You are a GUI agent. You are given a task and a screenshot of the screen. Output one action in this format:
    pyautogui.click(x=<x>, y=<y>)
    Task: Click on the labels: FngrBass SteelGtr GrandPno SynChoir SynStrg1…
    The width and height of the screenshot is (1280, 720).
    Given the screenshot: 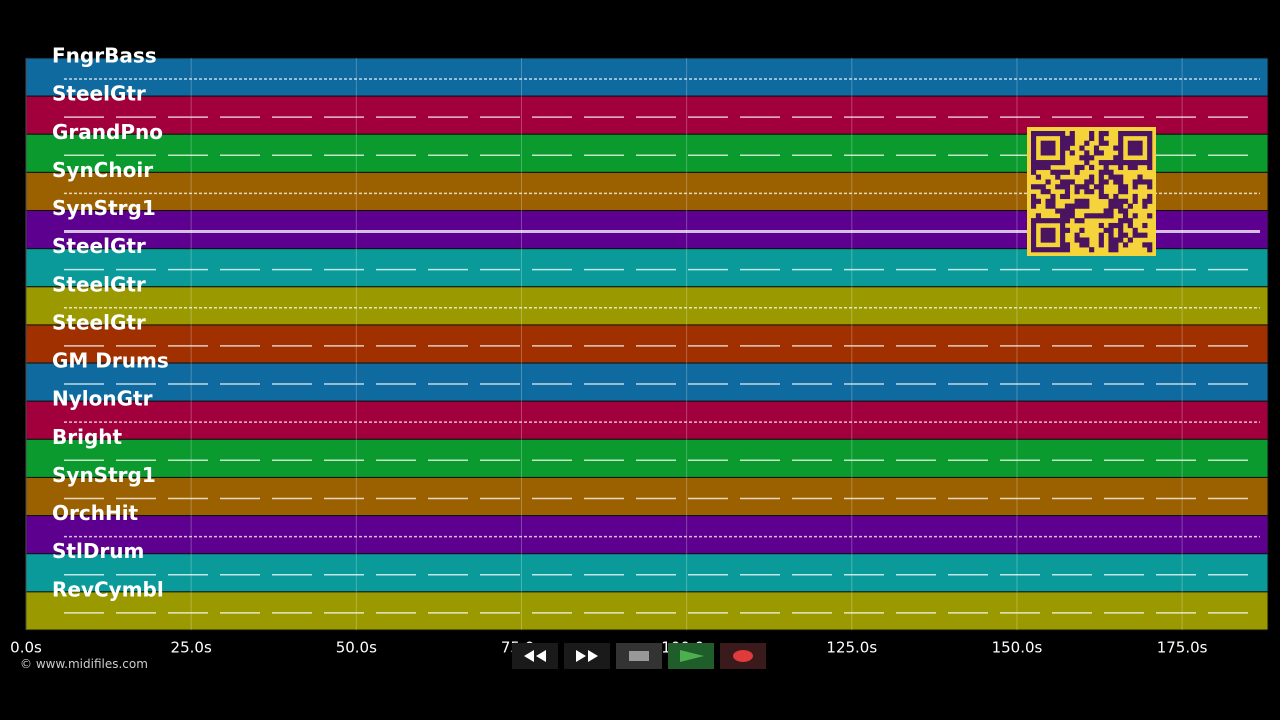 What is the action you would take?
    pyautogui.click(x=110, y=323)
    